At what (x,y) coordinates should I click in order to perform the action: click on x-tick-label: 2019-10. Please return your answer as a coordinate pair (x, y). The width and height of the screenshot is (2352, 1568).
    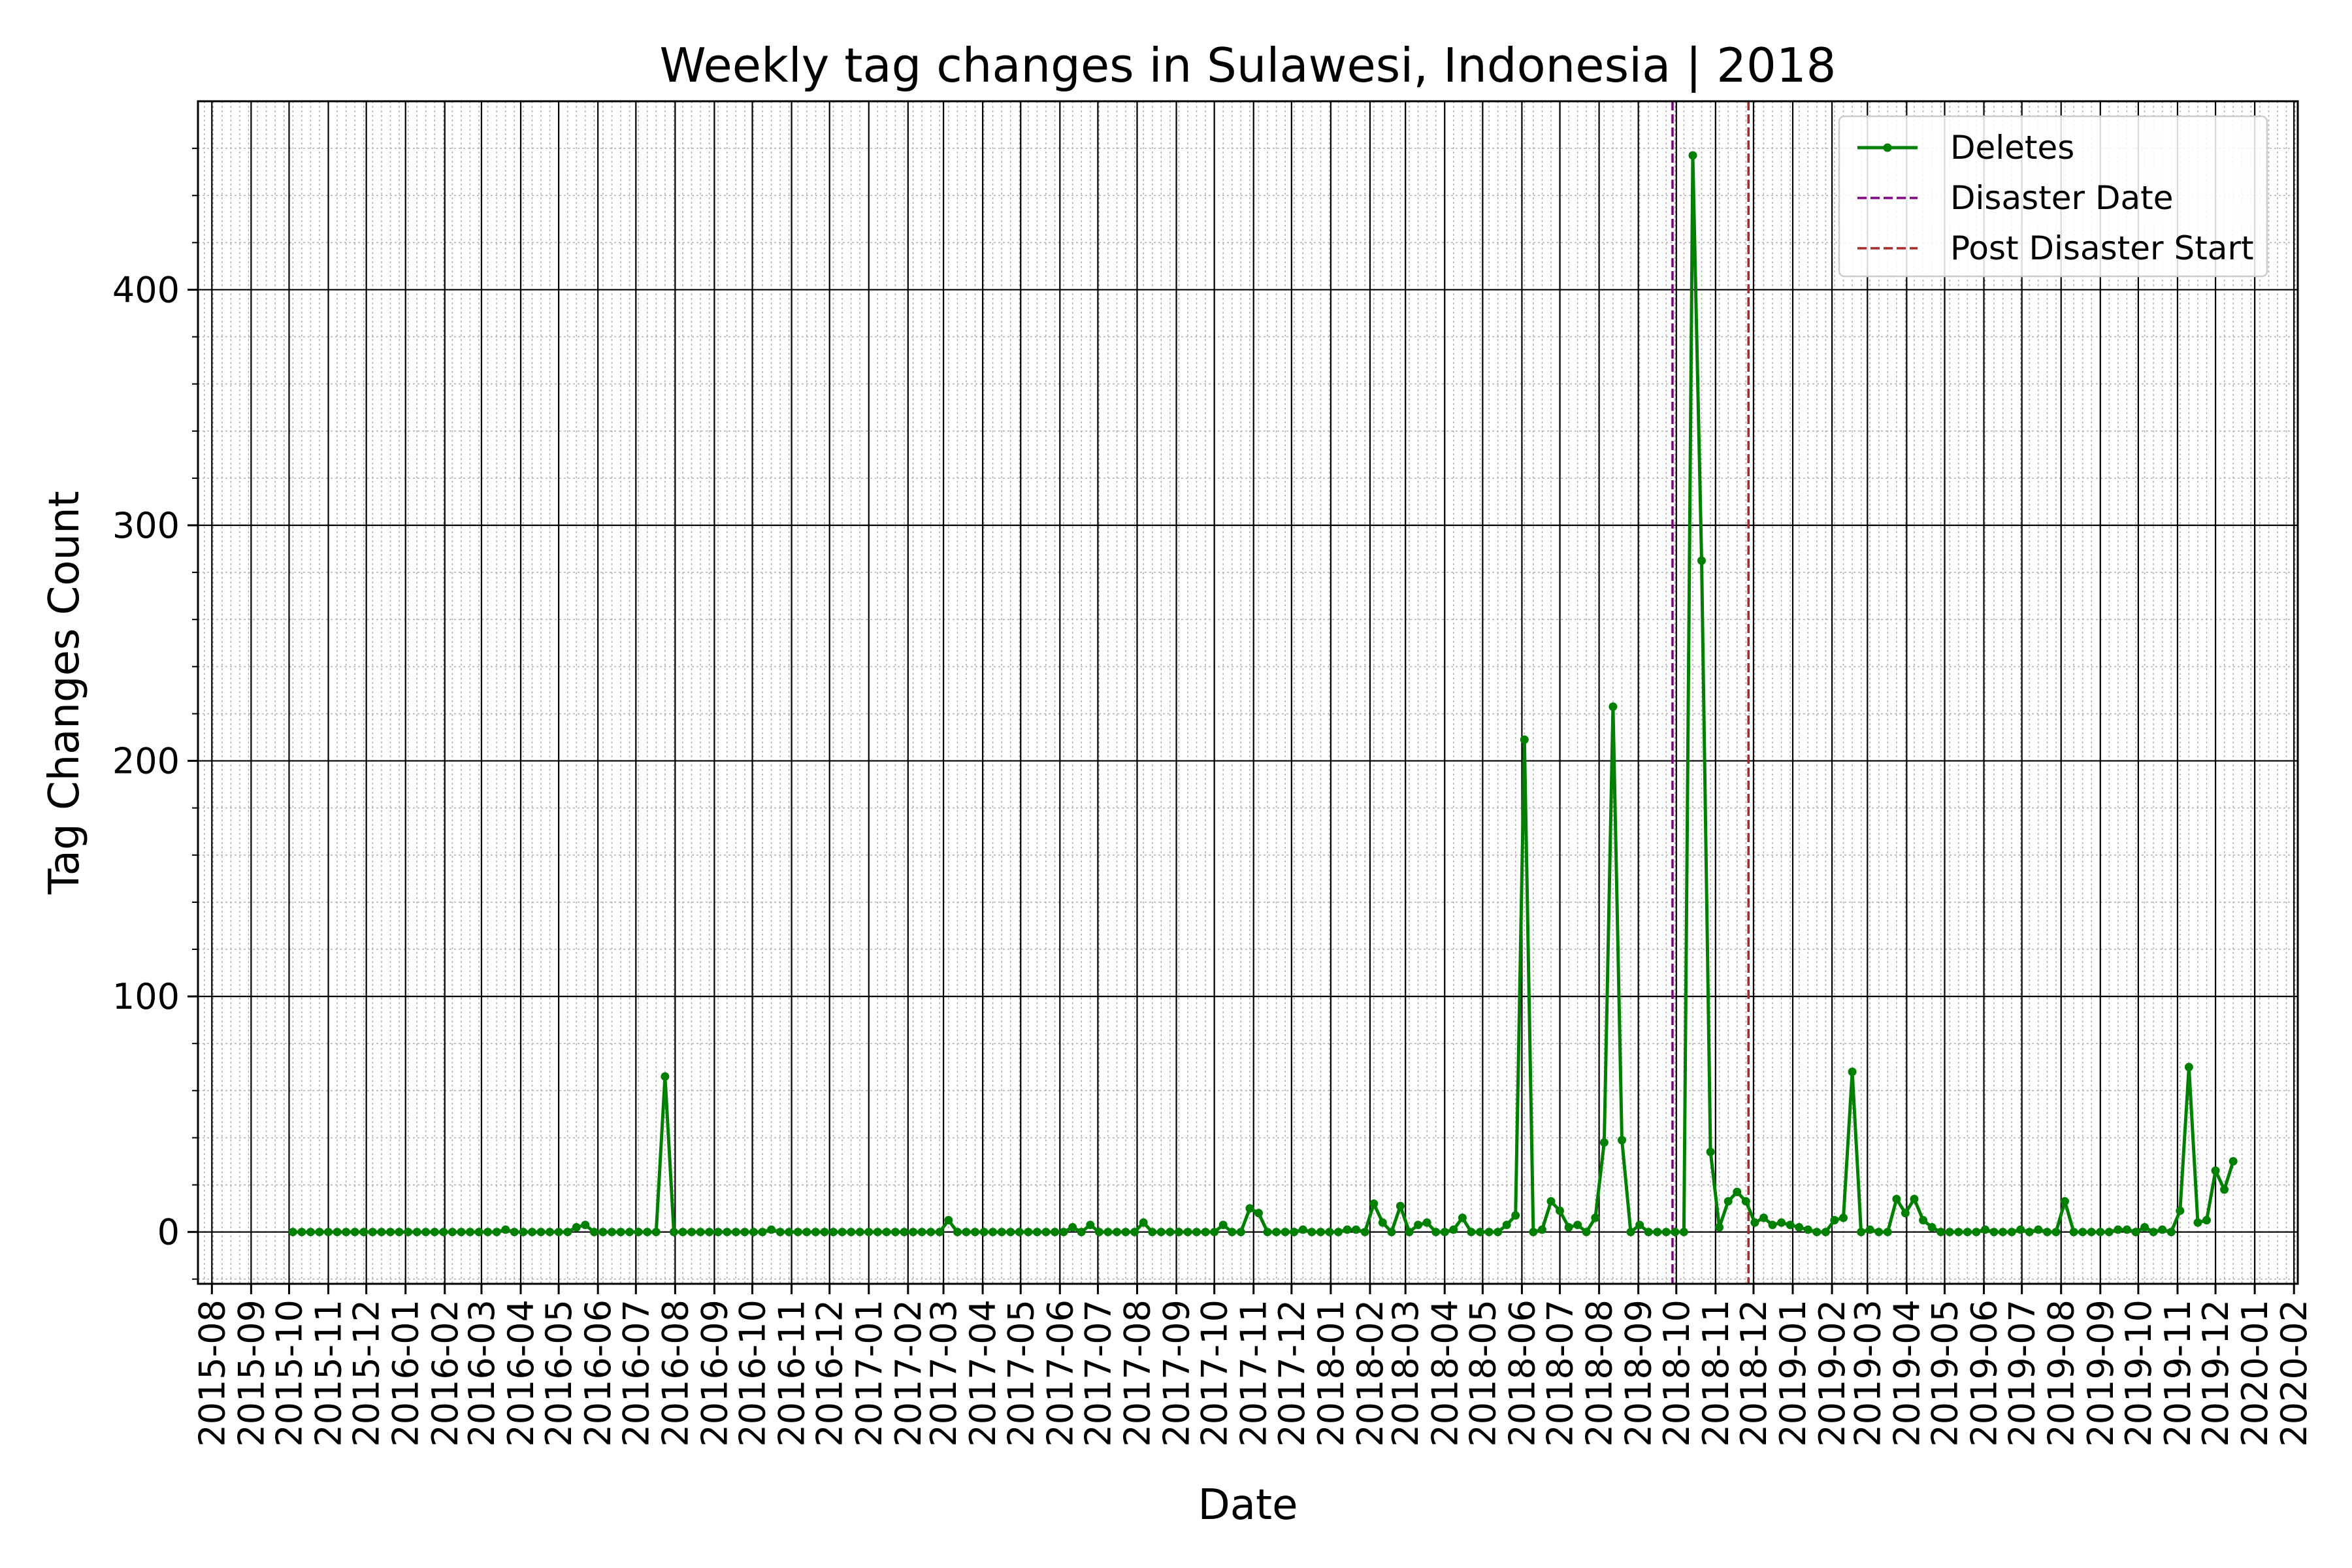
    Looking at the image, I should click on (2138, 1373).